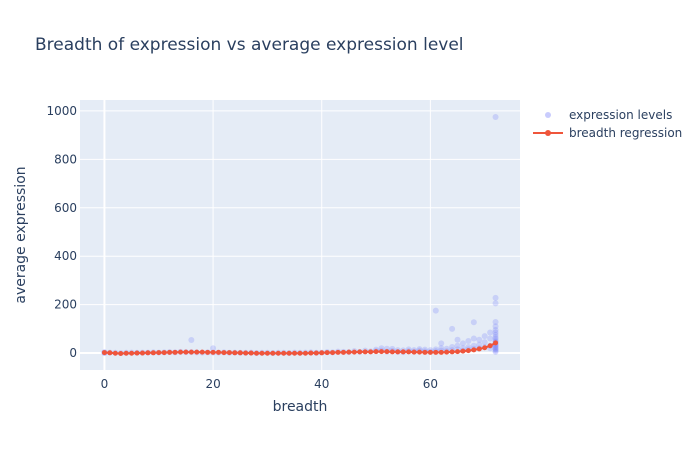 This screenshot has height=450, width=700. I want to click on legend-marker-regression, so click(548, 133).